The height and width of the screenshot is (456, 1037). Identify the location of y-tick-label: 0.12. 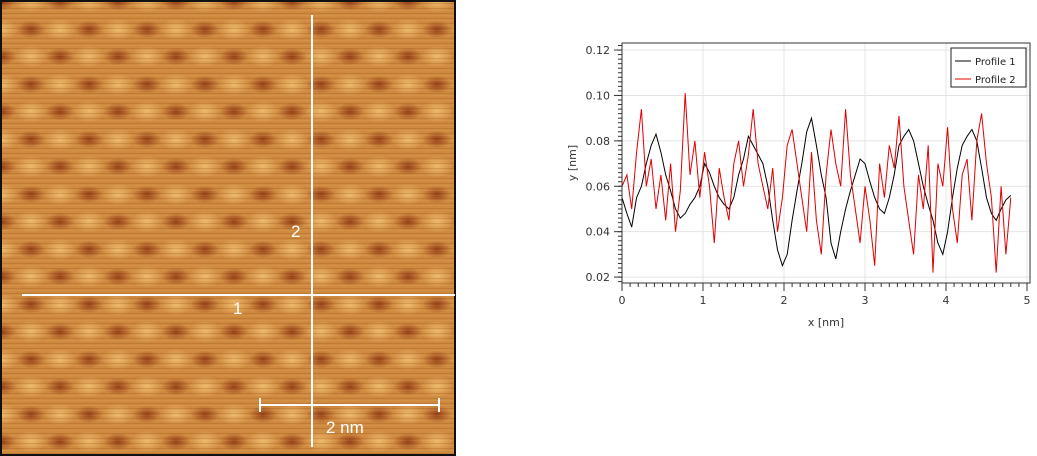
(598, 50).